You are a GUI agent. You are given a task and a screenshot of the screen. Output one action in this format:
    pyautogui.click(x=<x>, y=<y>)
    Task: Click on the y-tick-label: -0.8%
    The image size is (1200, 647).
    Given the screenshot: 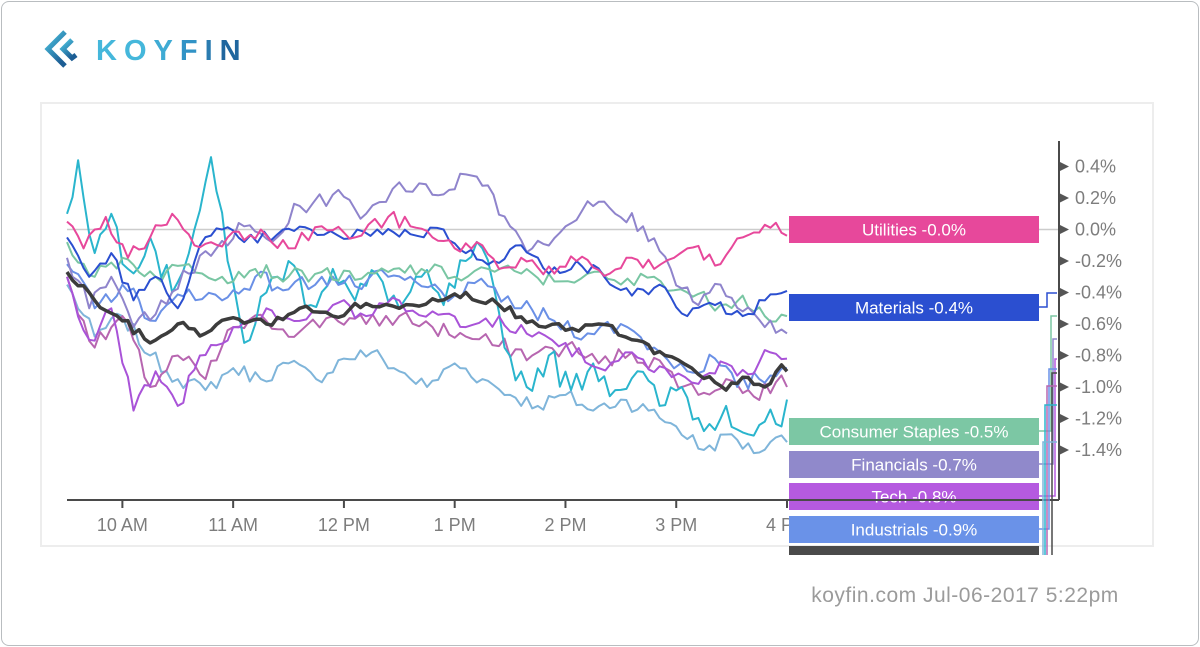 What is the action you would take?
    pyautogui.click(x=1098, y=356)
    